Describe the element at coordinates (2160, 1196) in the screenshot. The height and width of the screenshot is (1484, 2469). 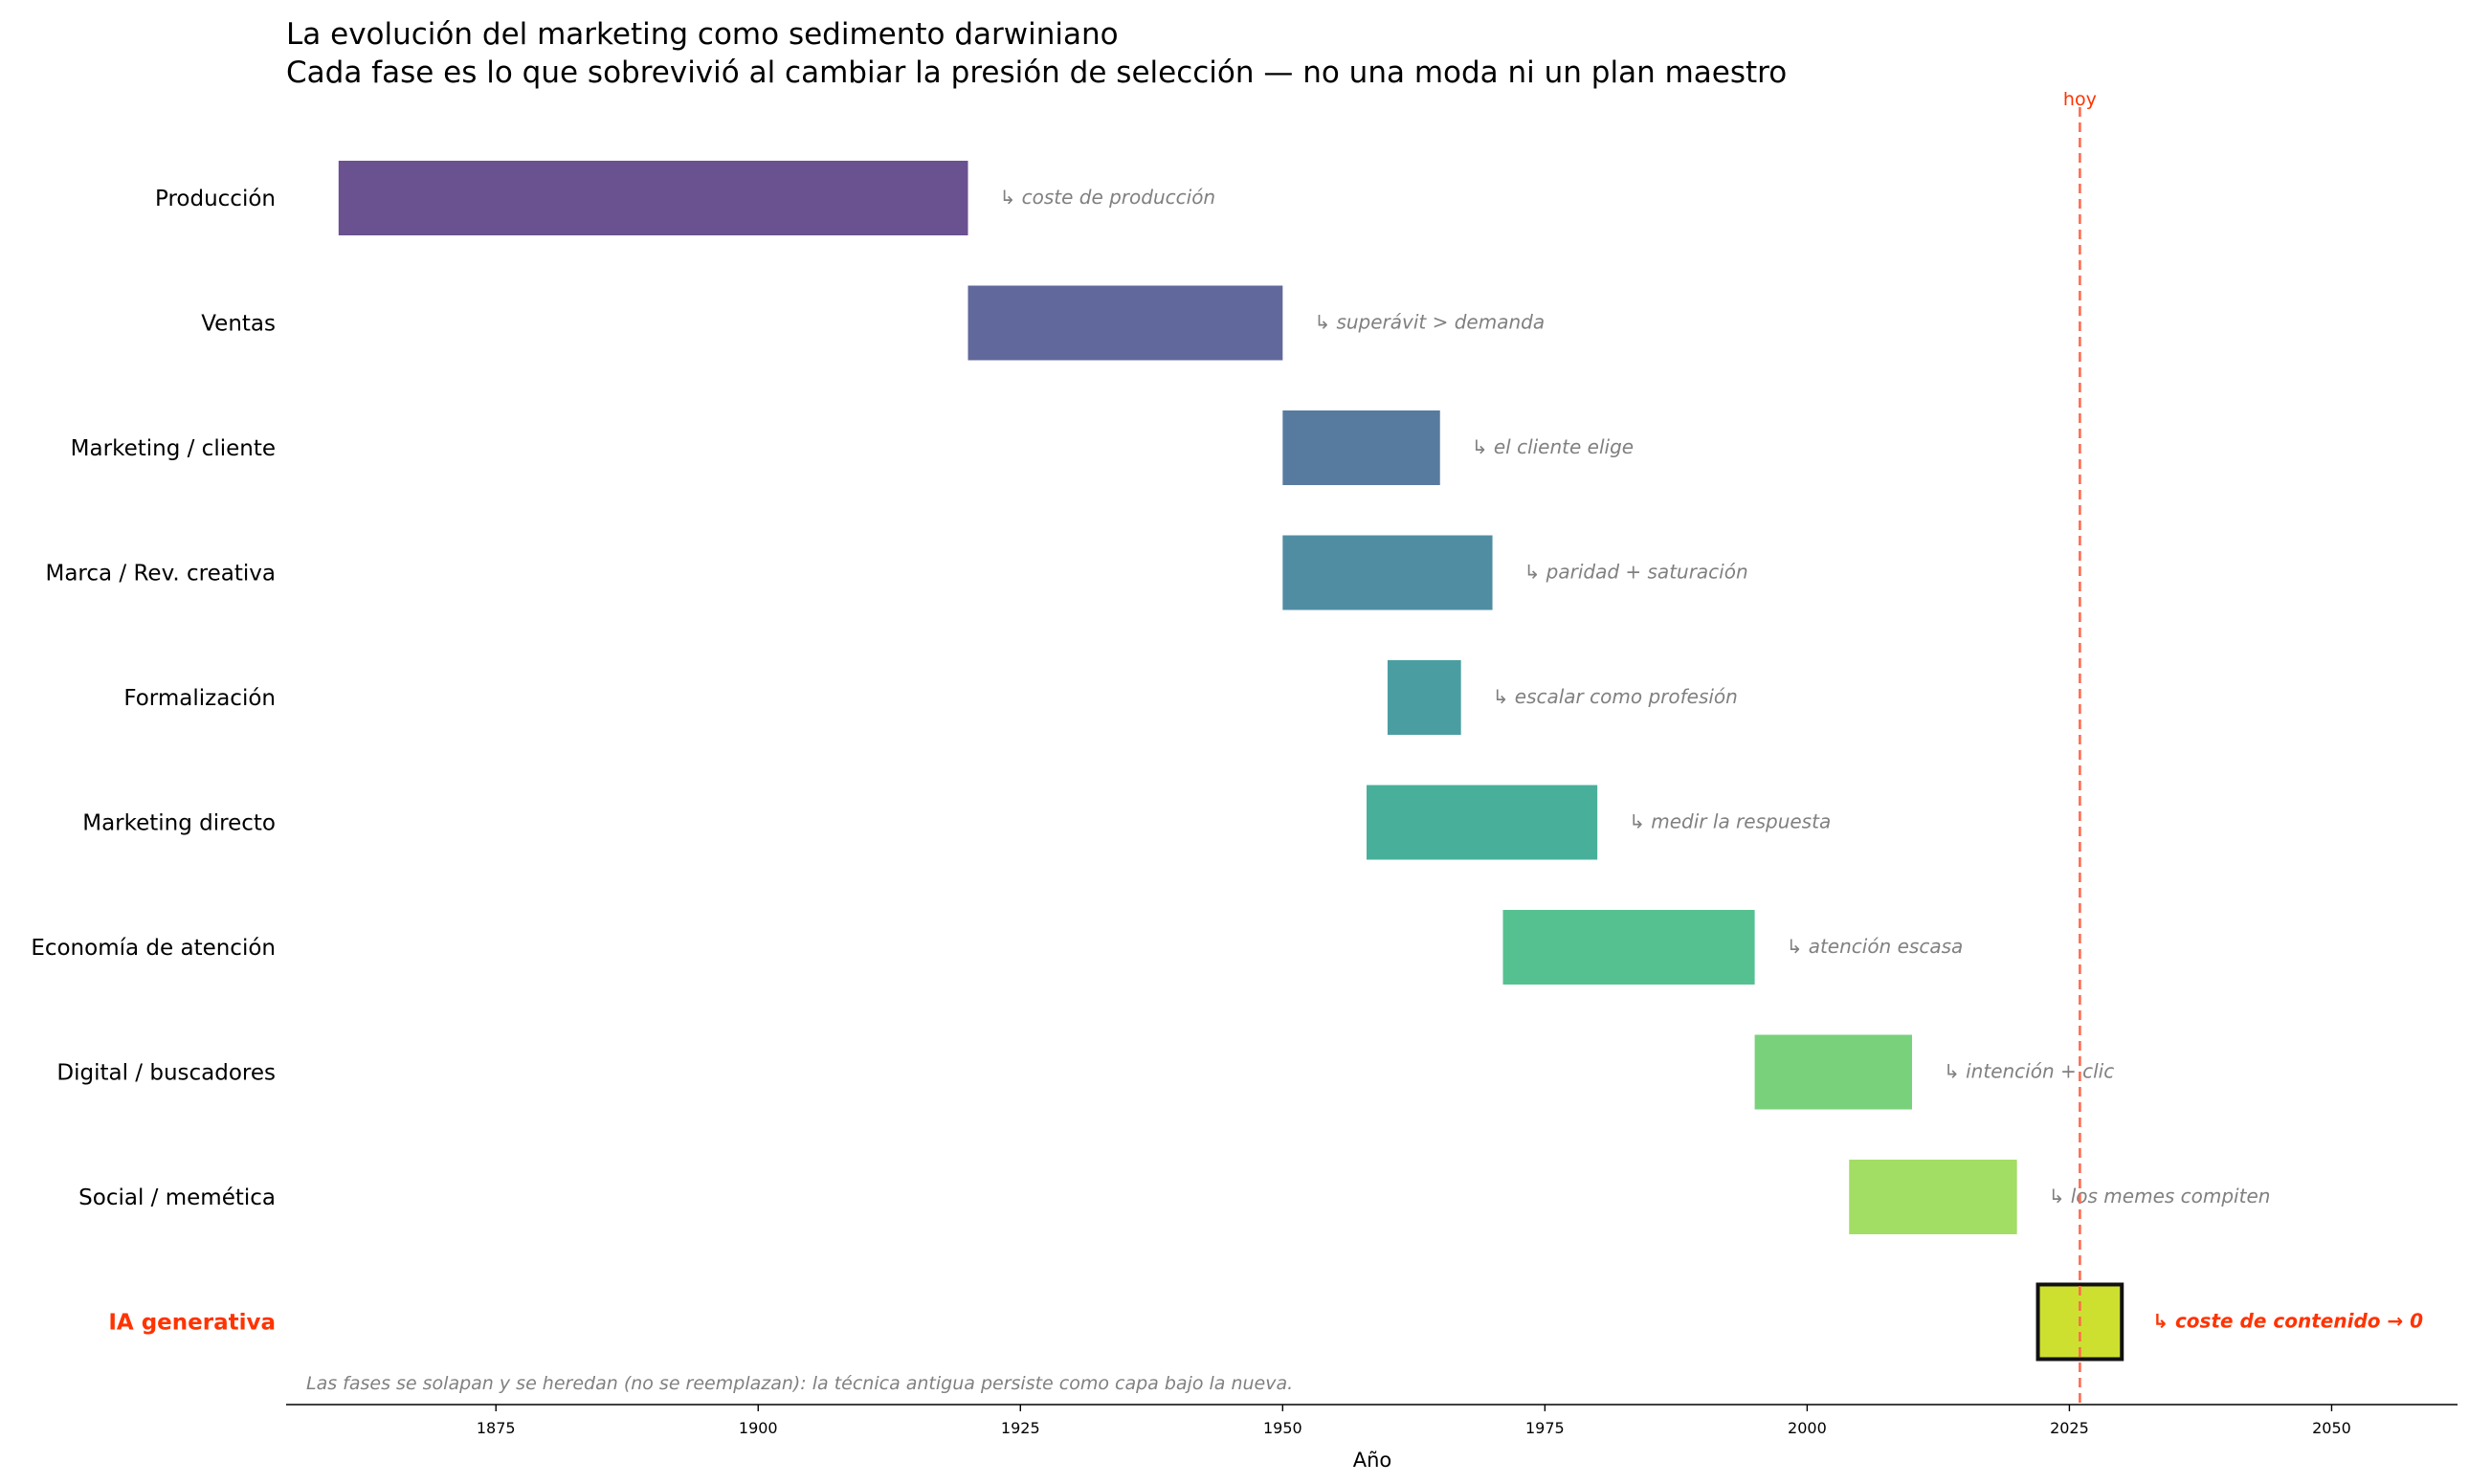
I see `pressure-annotation: ↳ los memes compiten` at that location.